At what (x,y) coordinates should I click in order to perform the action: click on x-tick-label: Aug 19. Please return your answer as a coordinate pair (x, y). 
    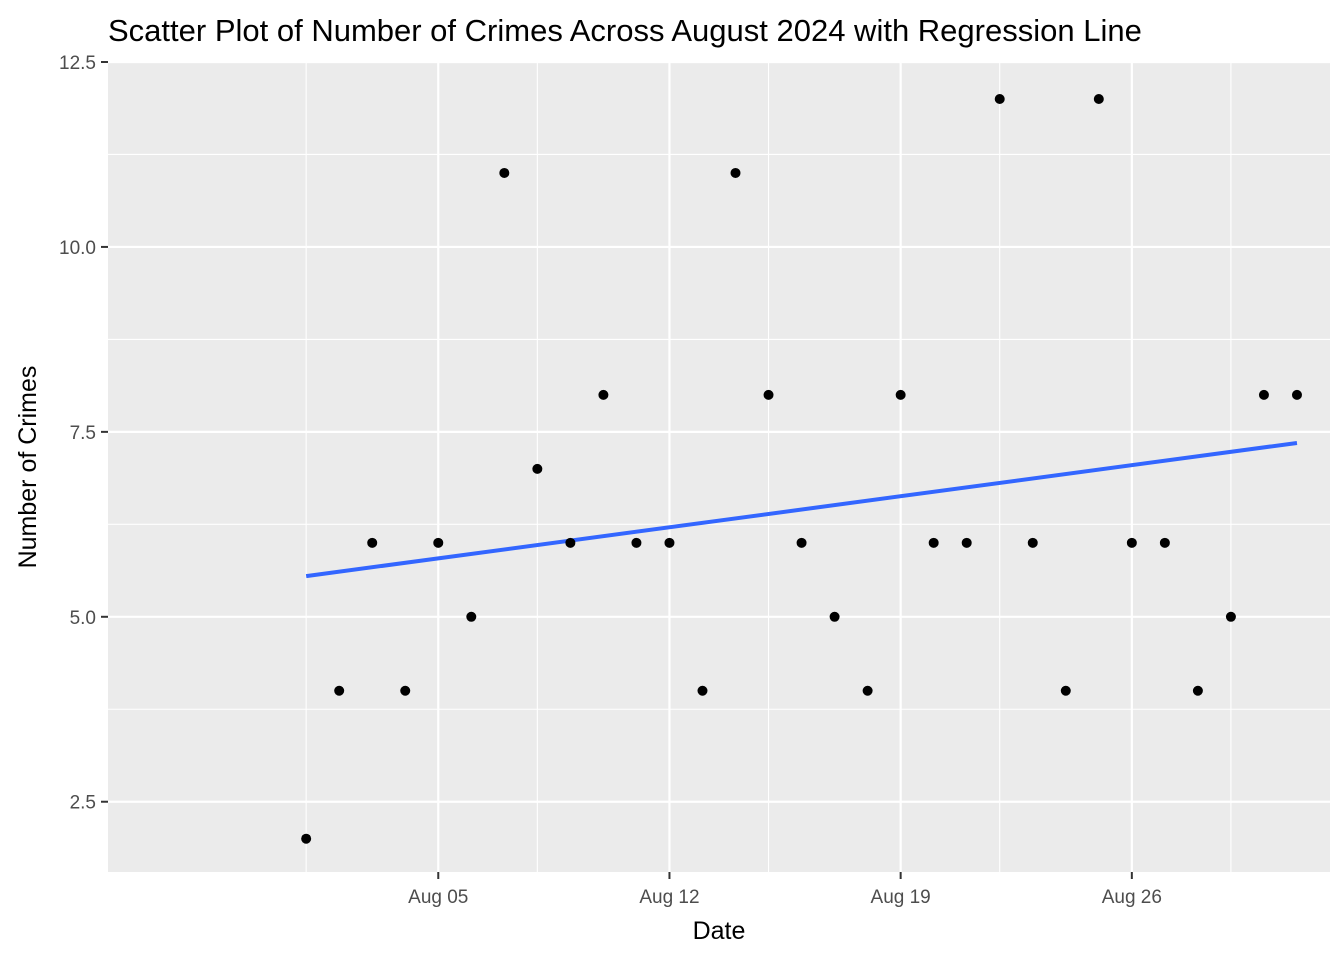
    Looking at the image, I should click on (901, 897).